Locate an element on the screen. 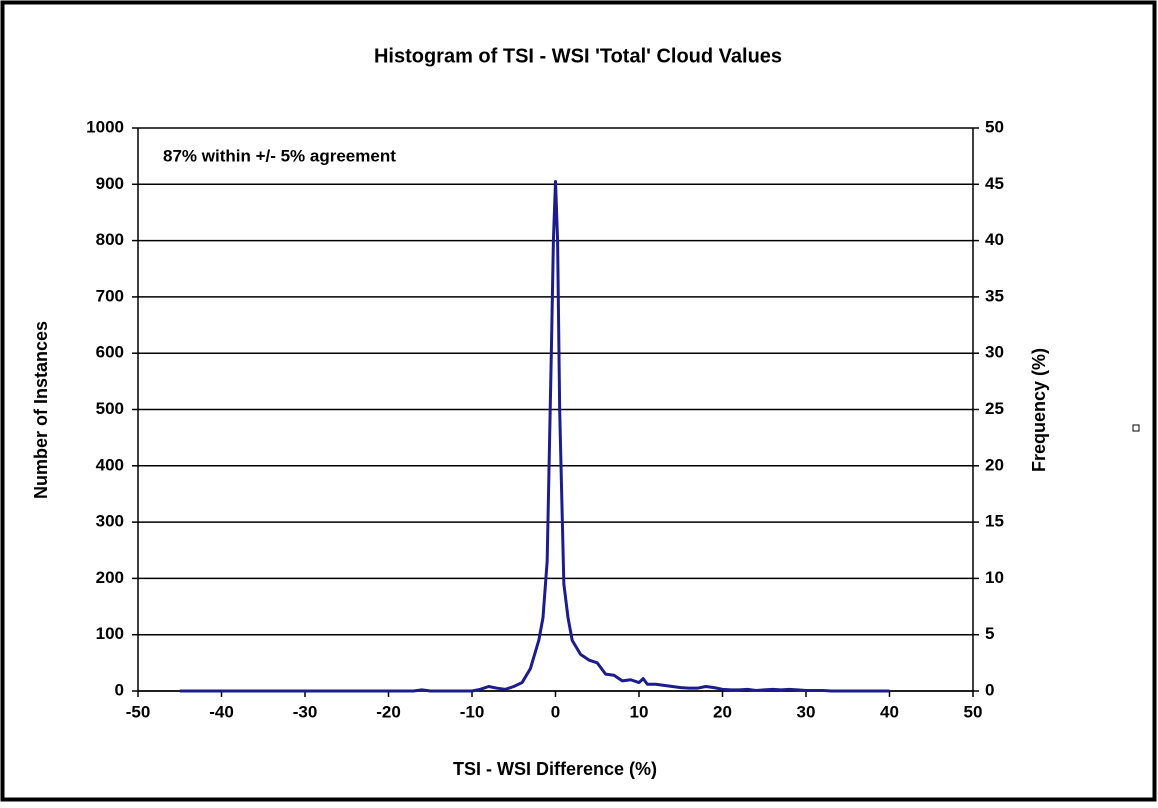  y-tick-label: 0 is located at coordinates (119, 689).